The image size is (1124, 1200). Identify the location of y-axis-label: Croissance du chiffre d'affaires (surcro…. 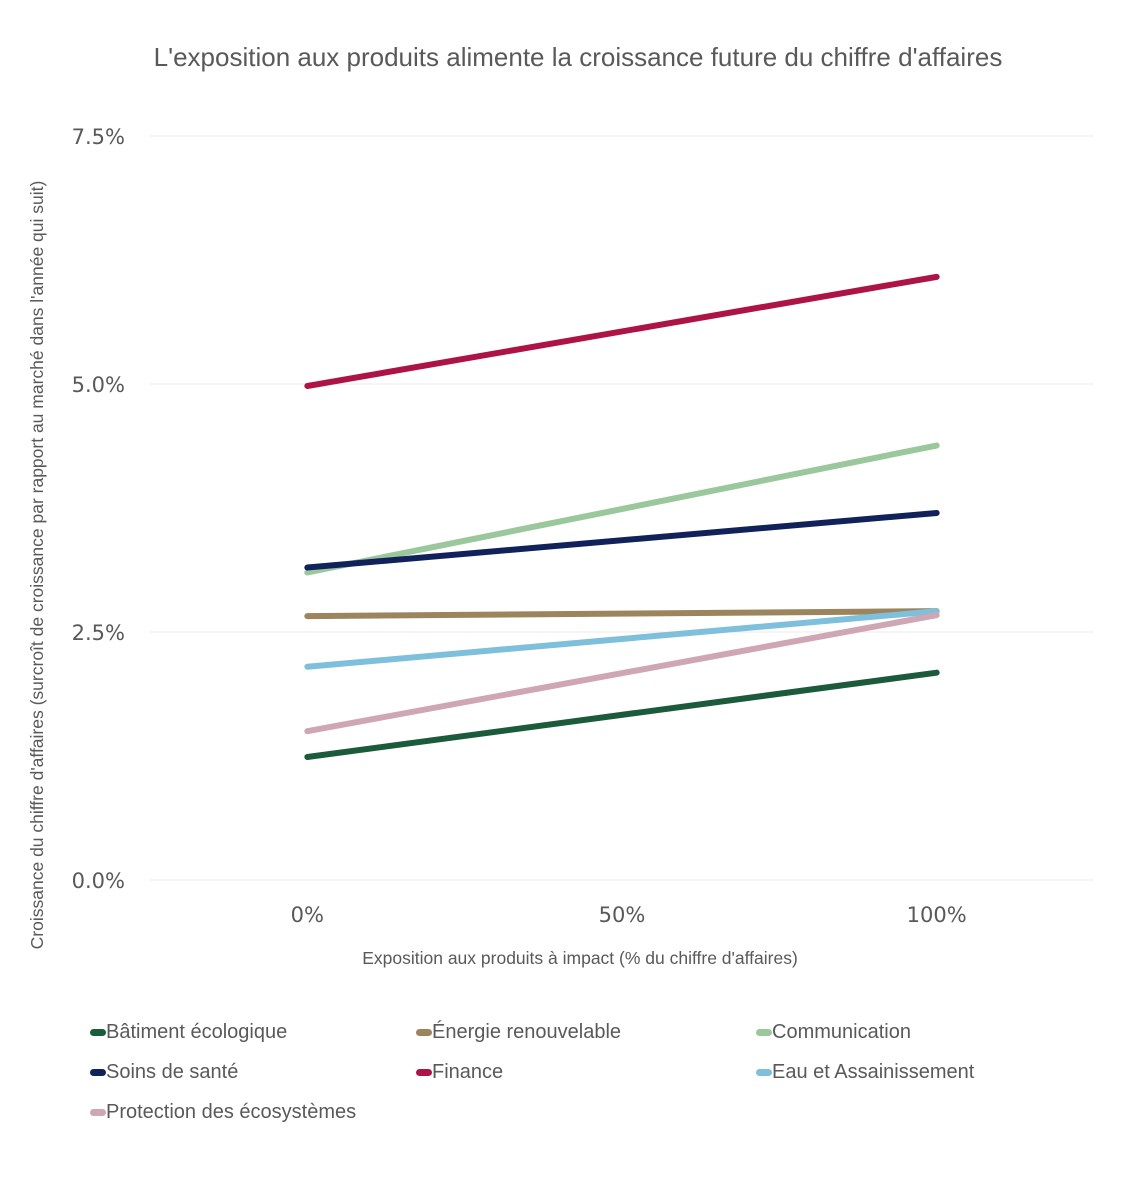
(37, 565).